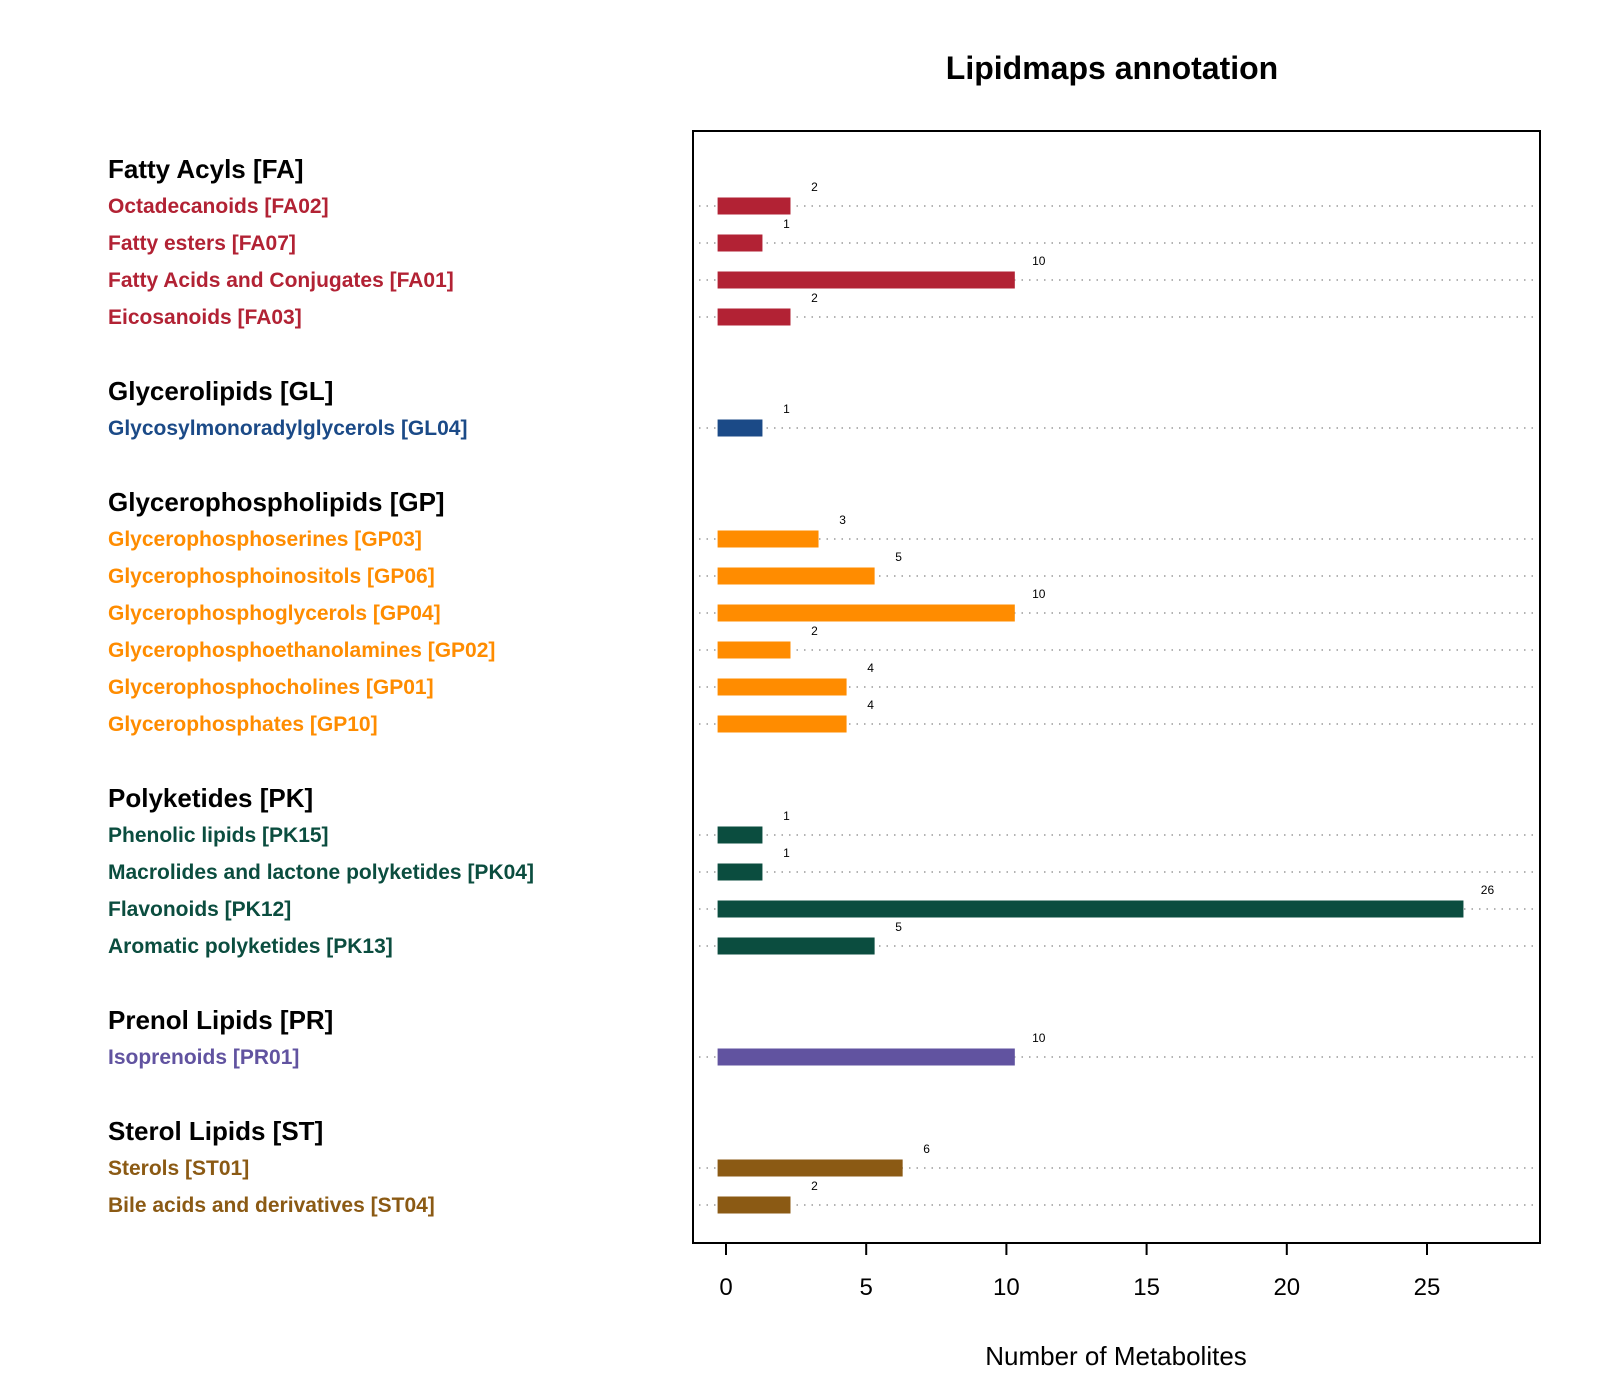 Image resolution: width=1600 pixels, height=1400 pixels. I want to click on x-axis: 0 5 10 15 20 25, so click(1080, 1271).